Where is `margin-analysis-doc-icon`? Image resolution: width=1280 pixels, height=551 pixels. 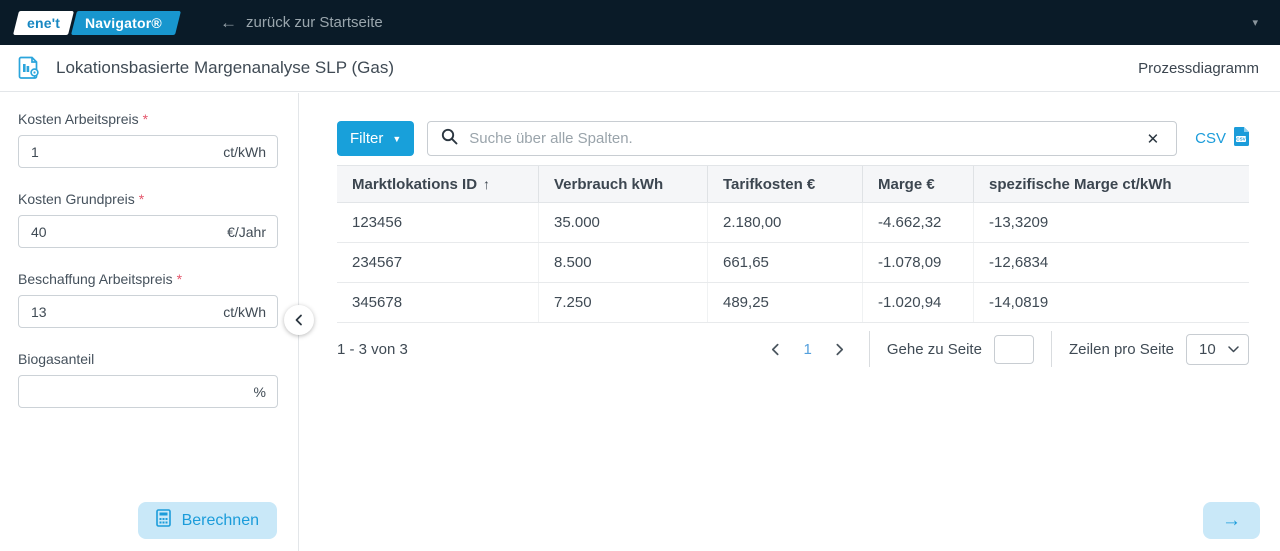
margin-analysis-doc-icon is located at coordinates (29, 68).